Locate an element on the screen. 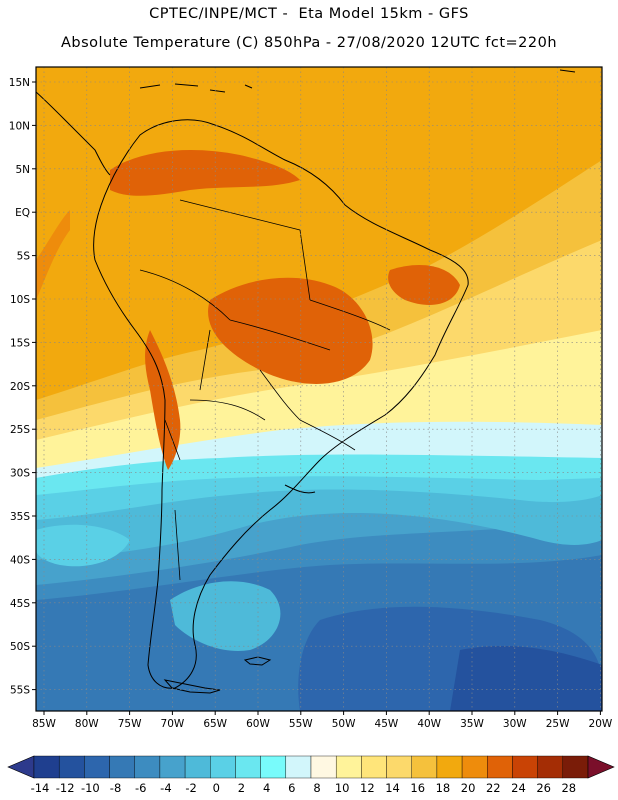  lat-label: 10S is located at coordinates (20, 300).